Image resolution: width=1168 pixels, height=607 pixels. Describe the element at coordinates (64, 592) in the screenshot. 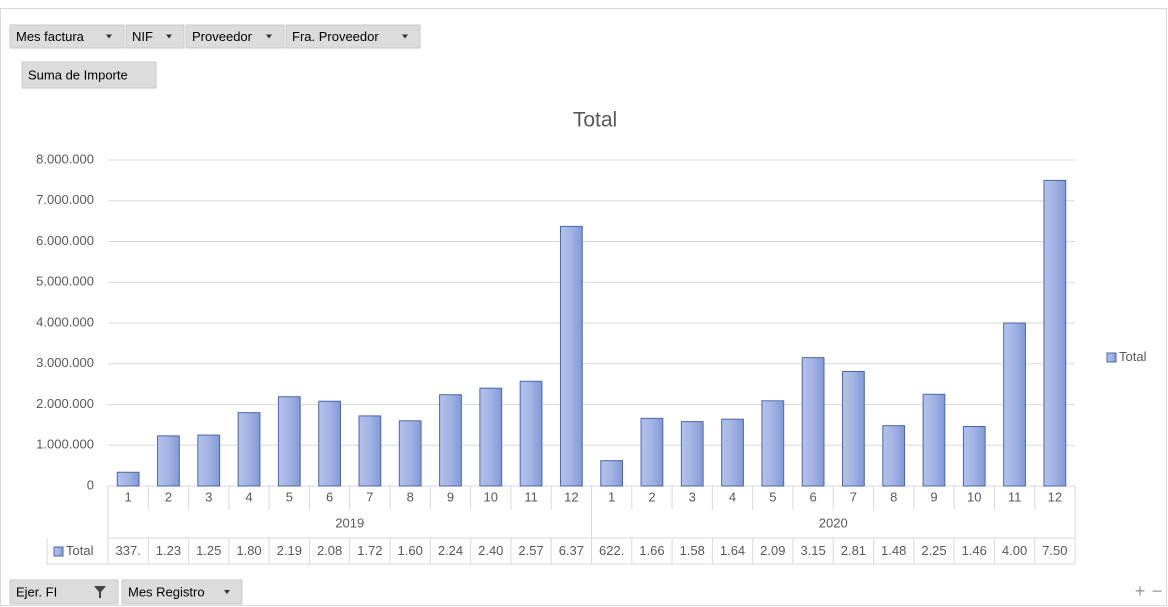

I see `field-button: Ejer. FI` at that location.